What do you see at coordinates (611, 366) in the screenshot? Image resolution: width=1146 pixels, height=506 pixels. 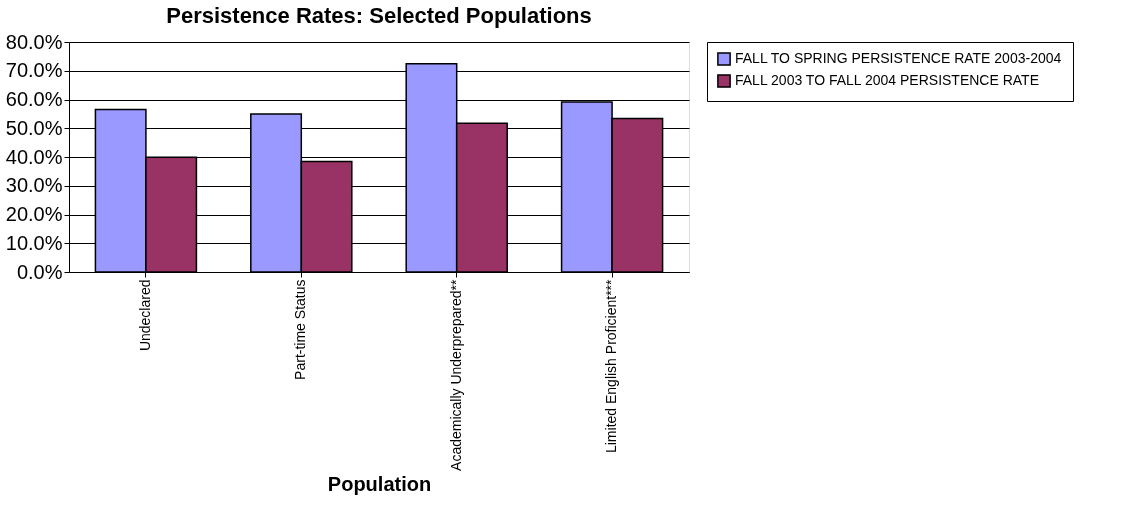 I see `x-tick-label: Limited English Proficient***` at bounding box center [611, 366].